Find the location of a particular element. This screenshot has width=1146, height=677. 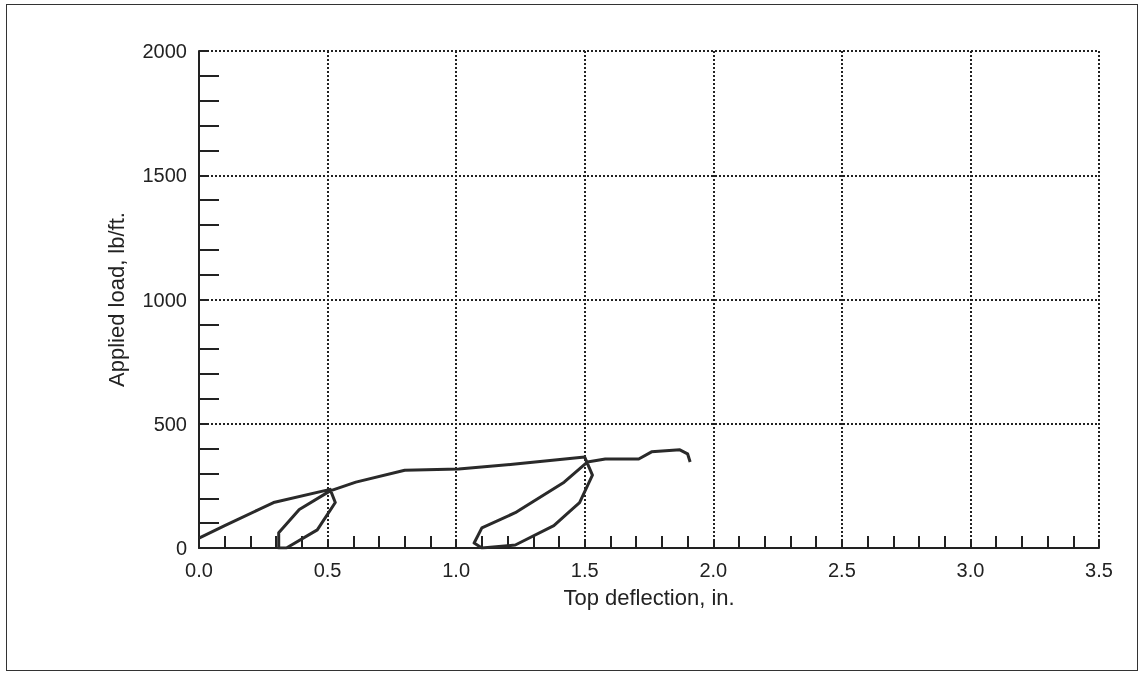

x-tick-label: 2.0 is located at coordinates (713, 570).